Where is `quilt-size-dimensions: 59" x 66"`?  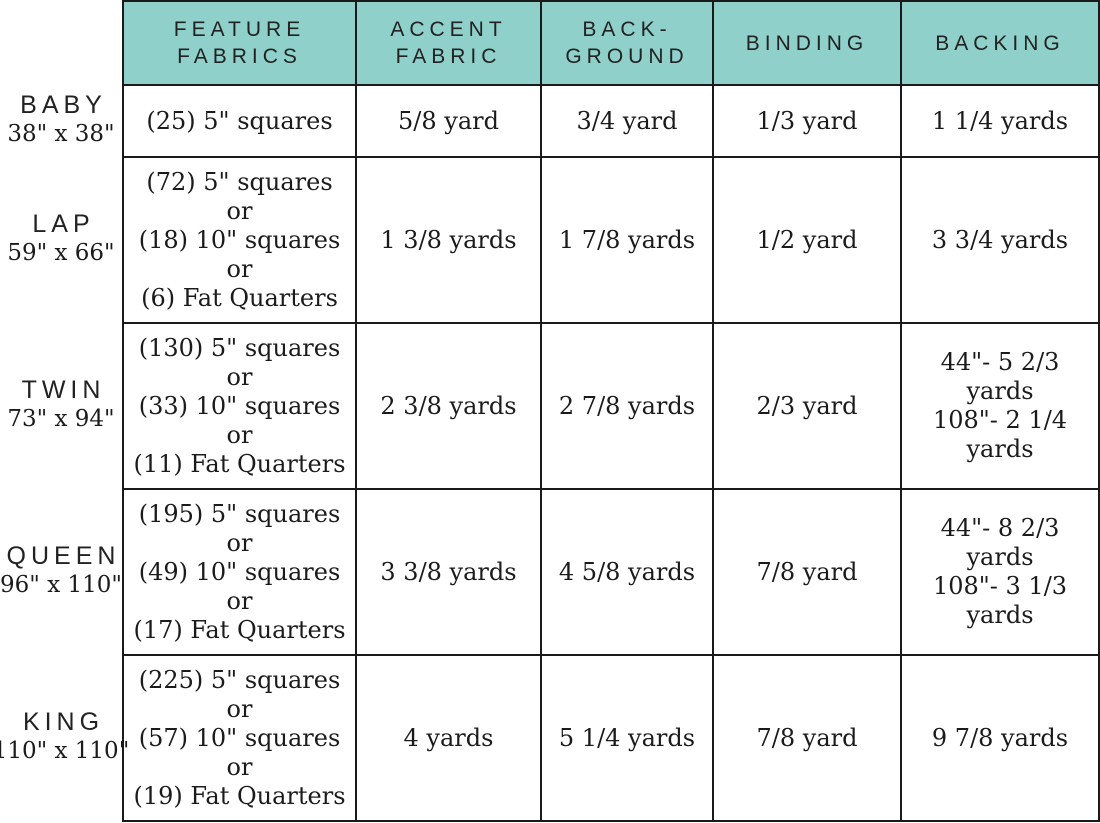
quilt-size-dimensions: 59" x 66" is located at coordinates (61, 253).